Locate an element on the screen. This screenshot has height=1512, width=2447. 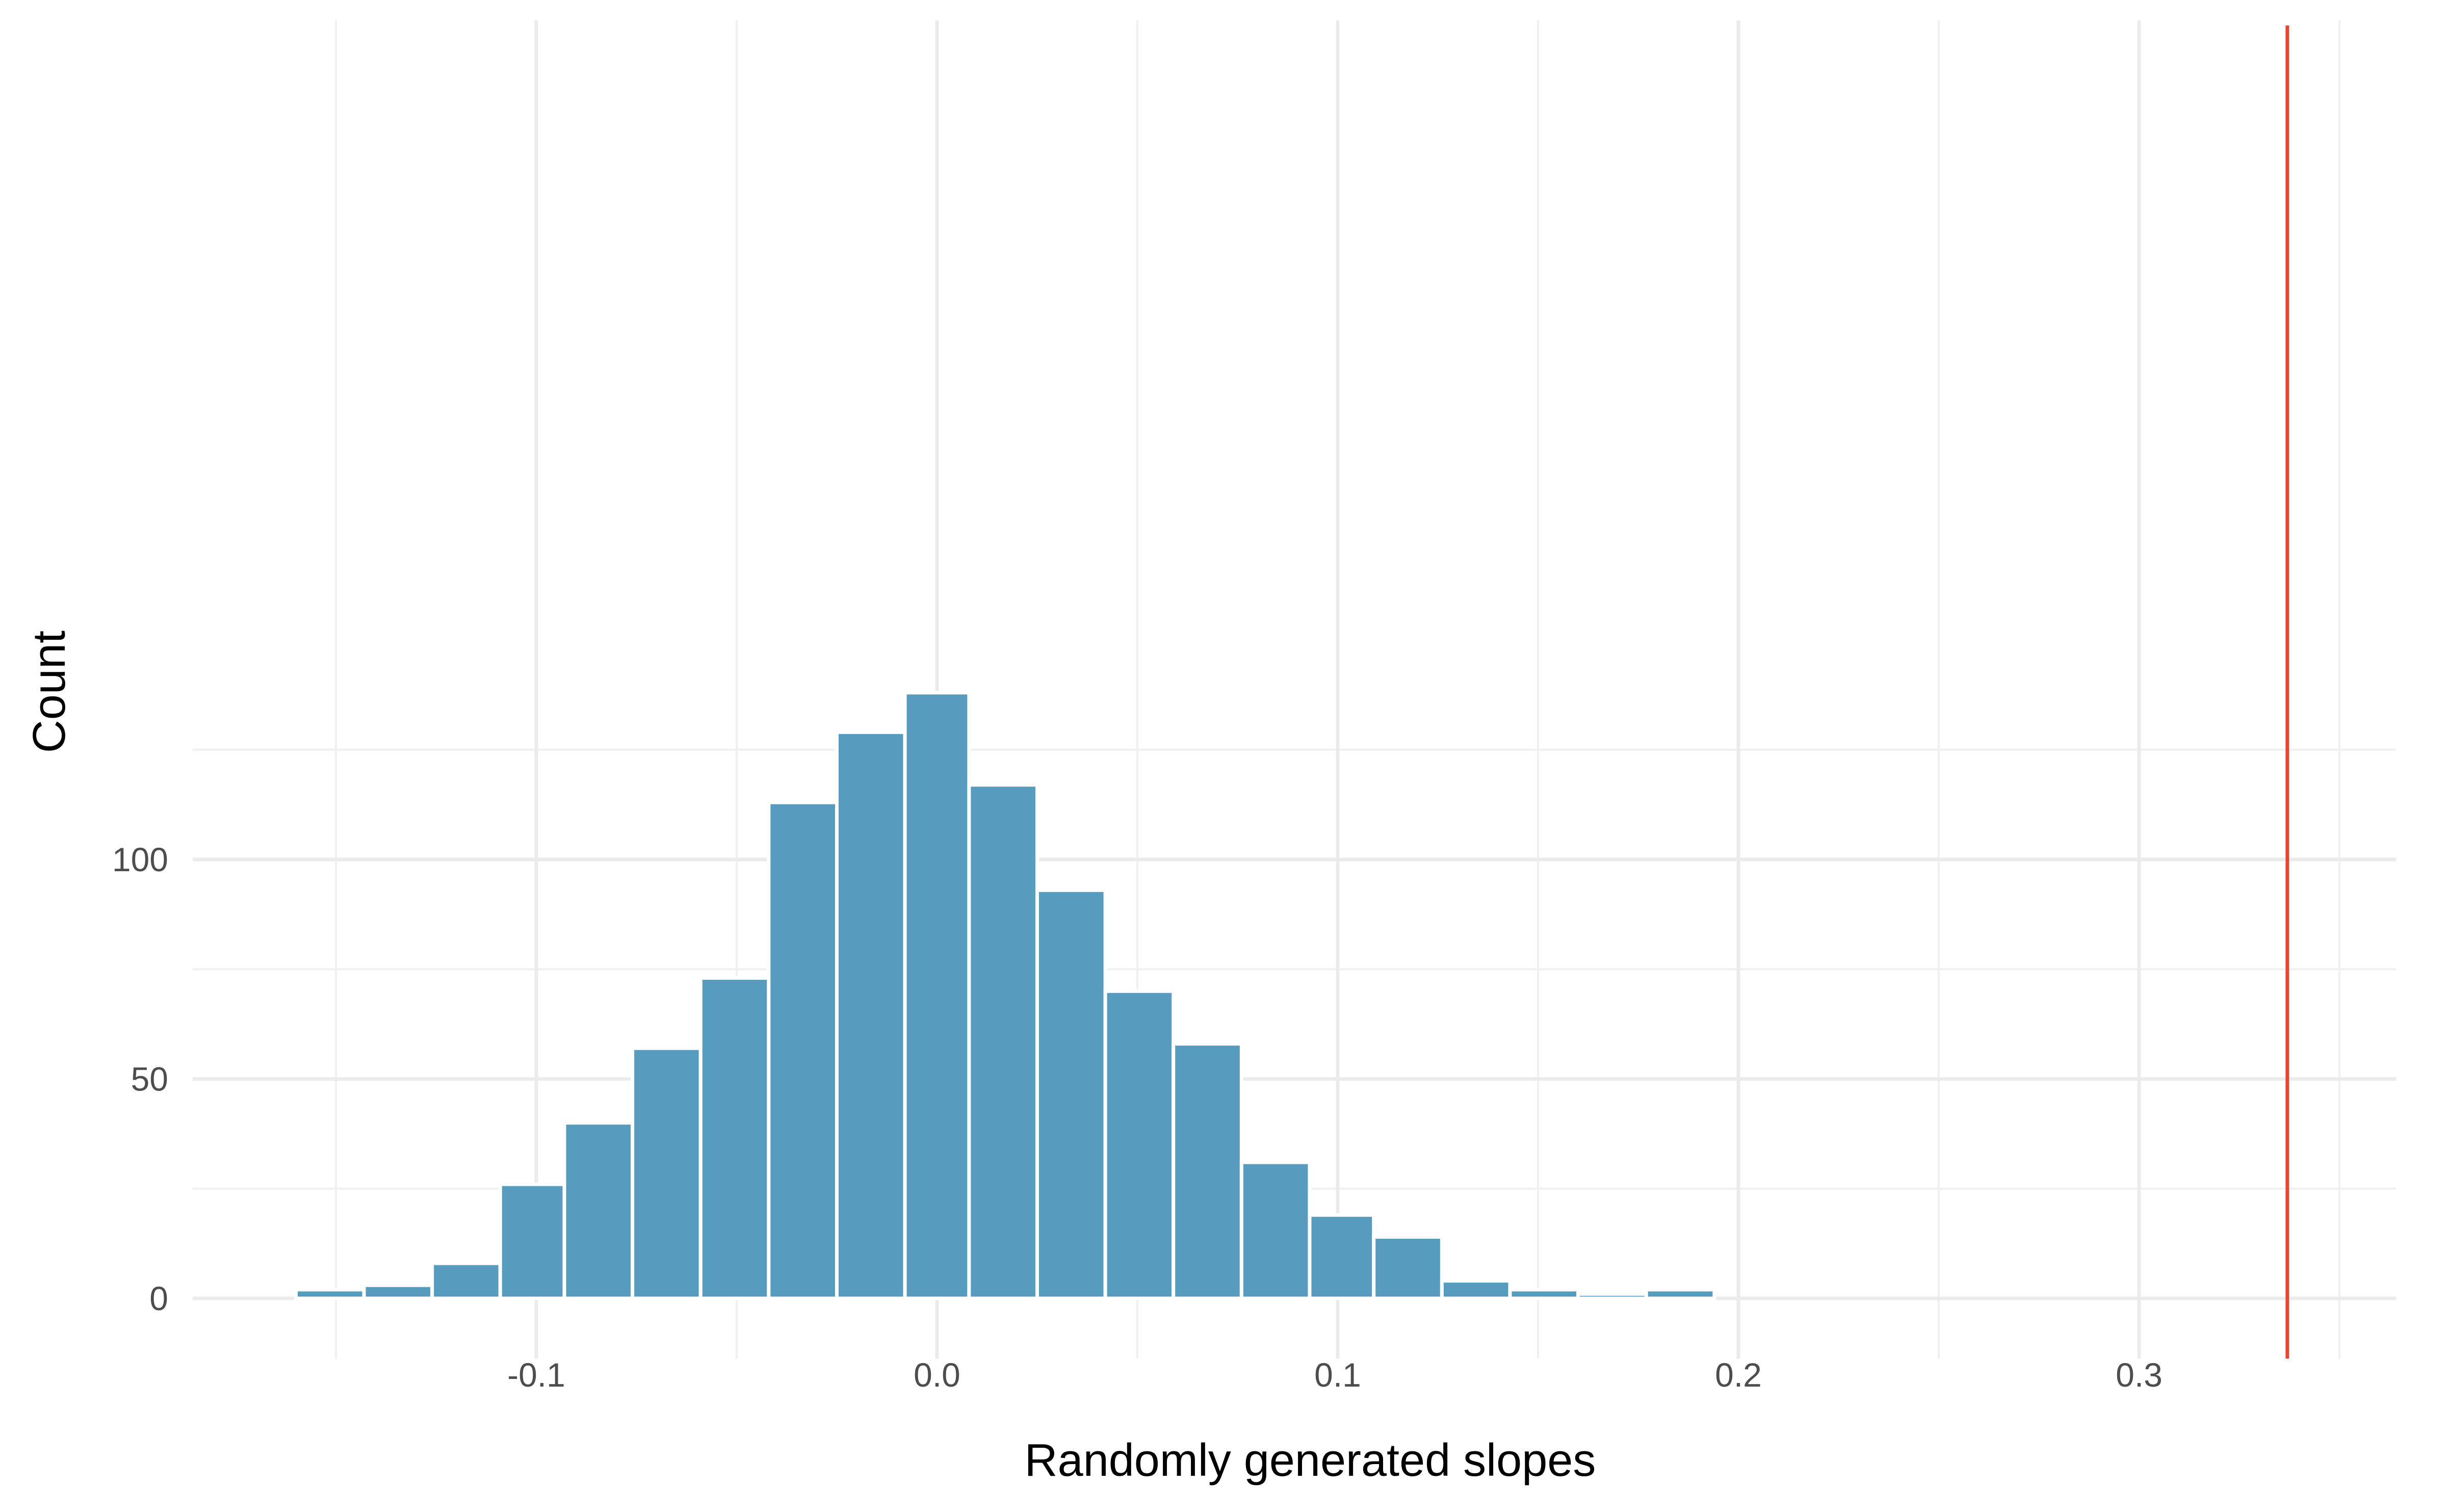
y-axis-title: Count is located at coordinates (49, 692).